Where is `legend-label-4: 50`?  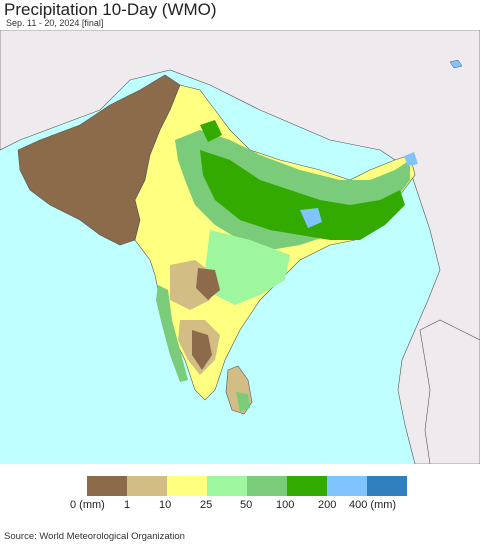 legend-label-4: 50 is located at coordinates (246, 505).